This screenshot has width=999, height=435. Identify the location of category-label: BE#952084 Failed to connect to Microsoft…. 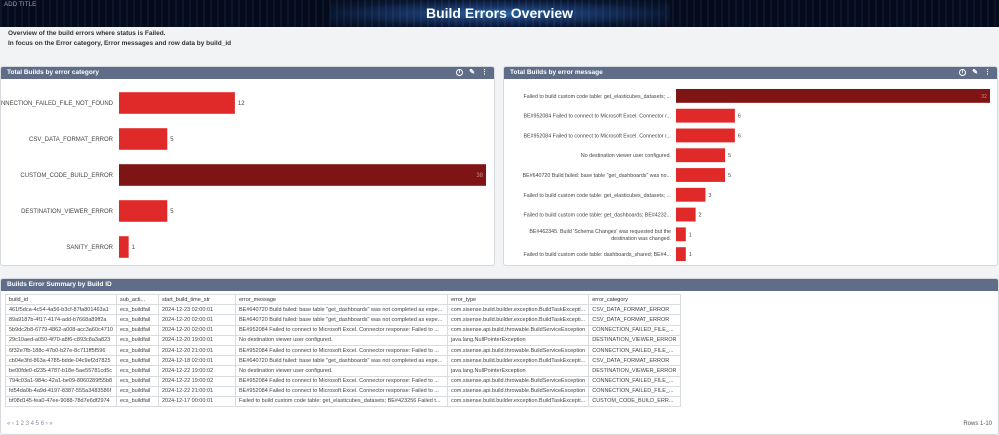
(597, 136).